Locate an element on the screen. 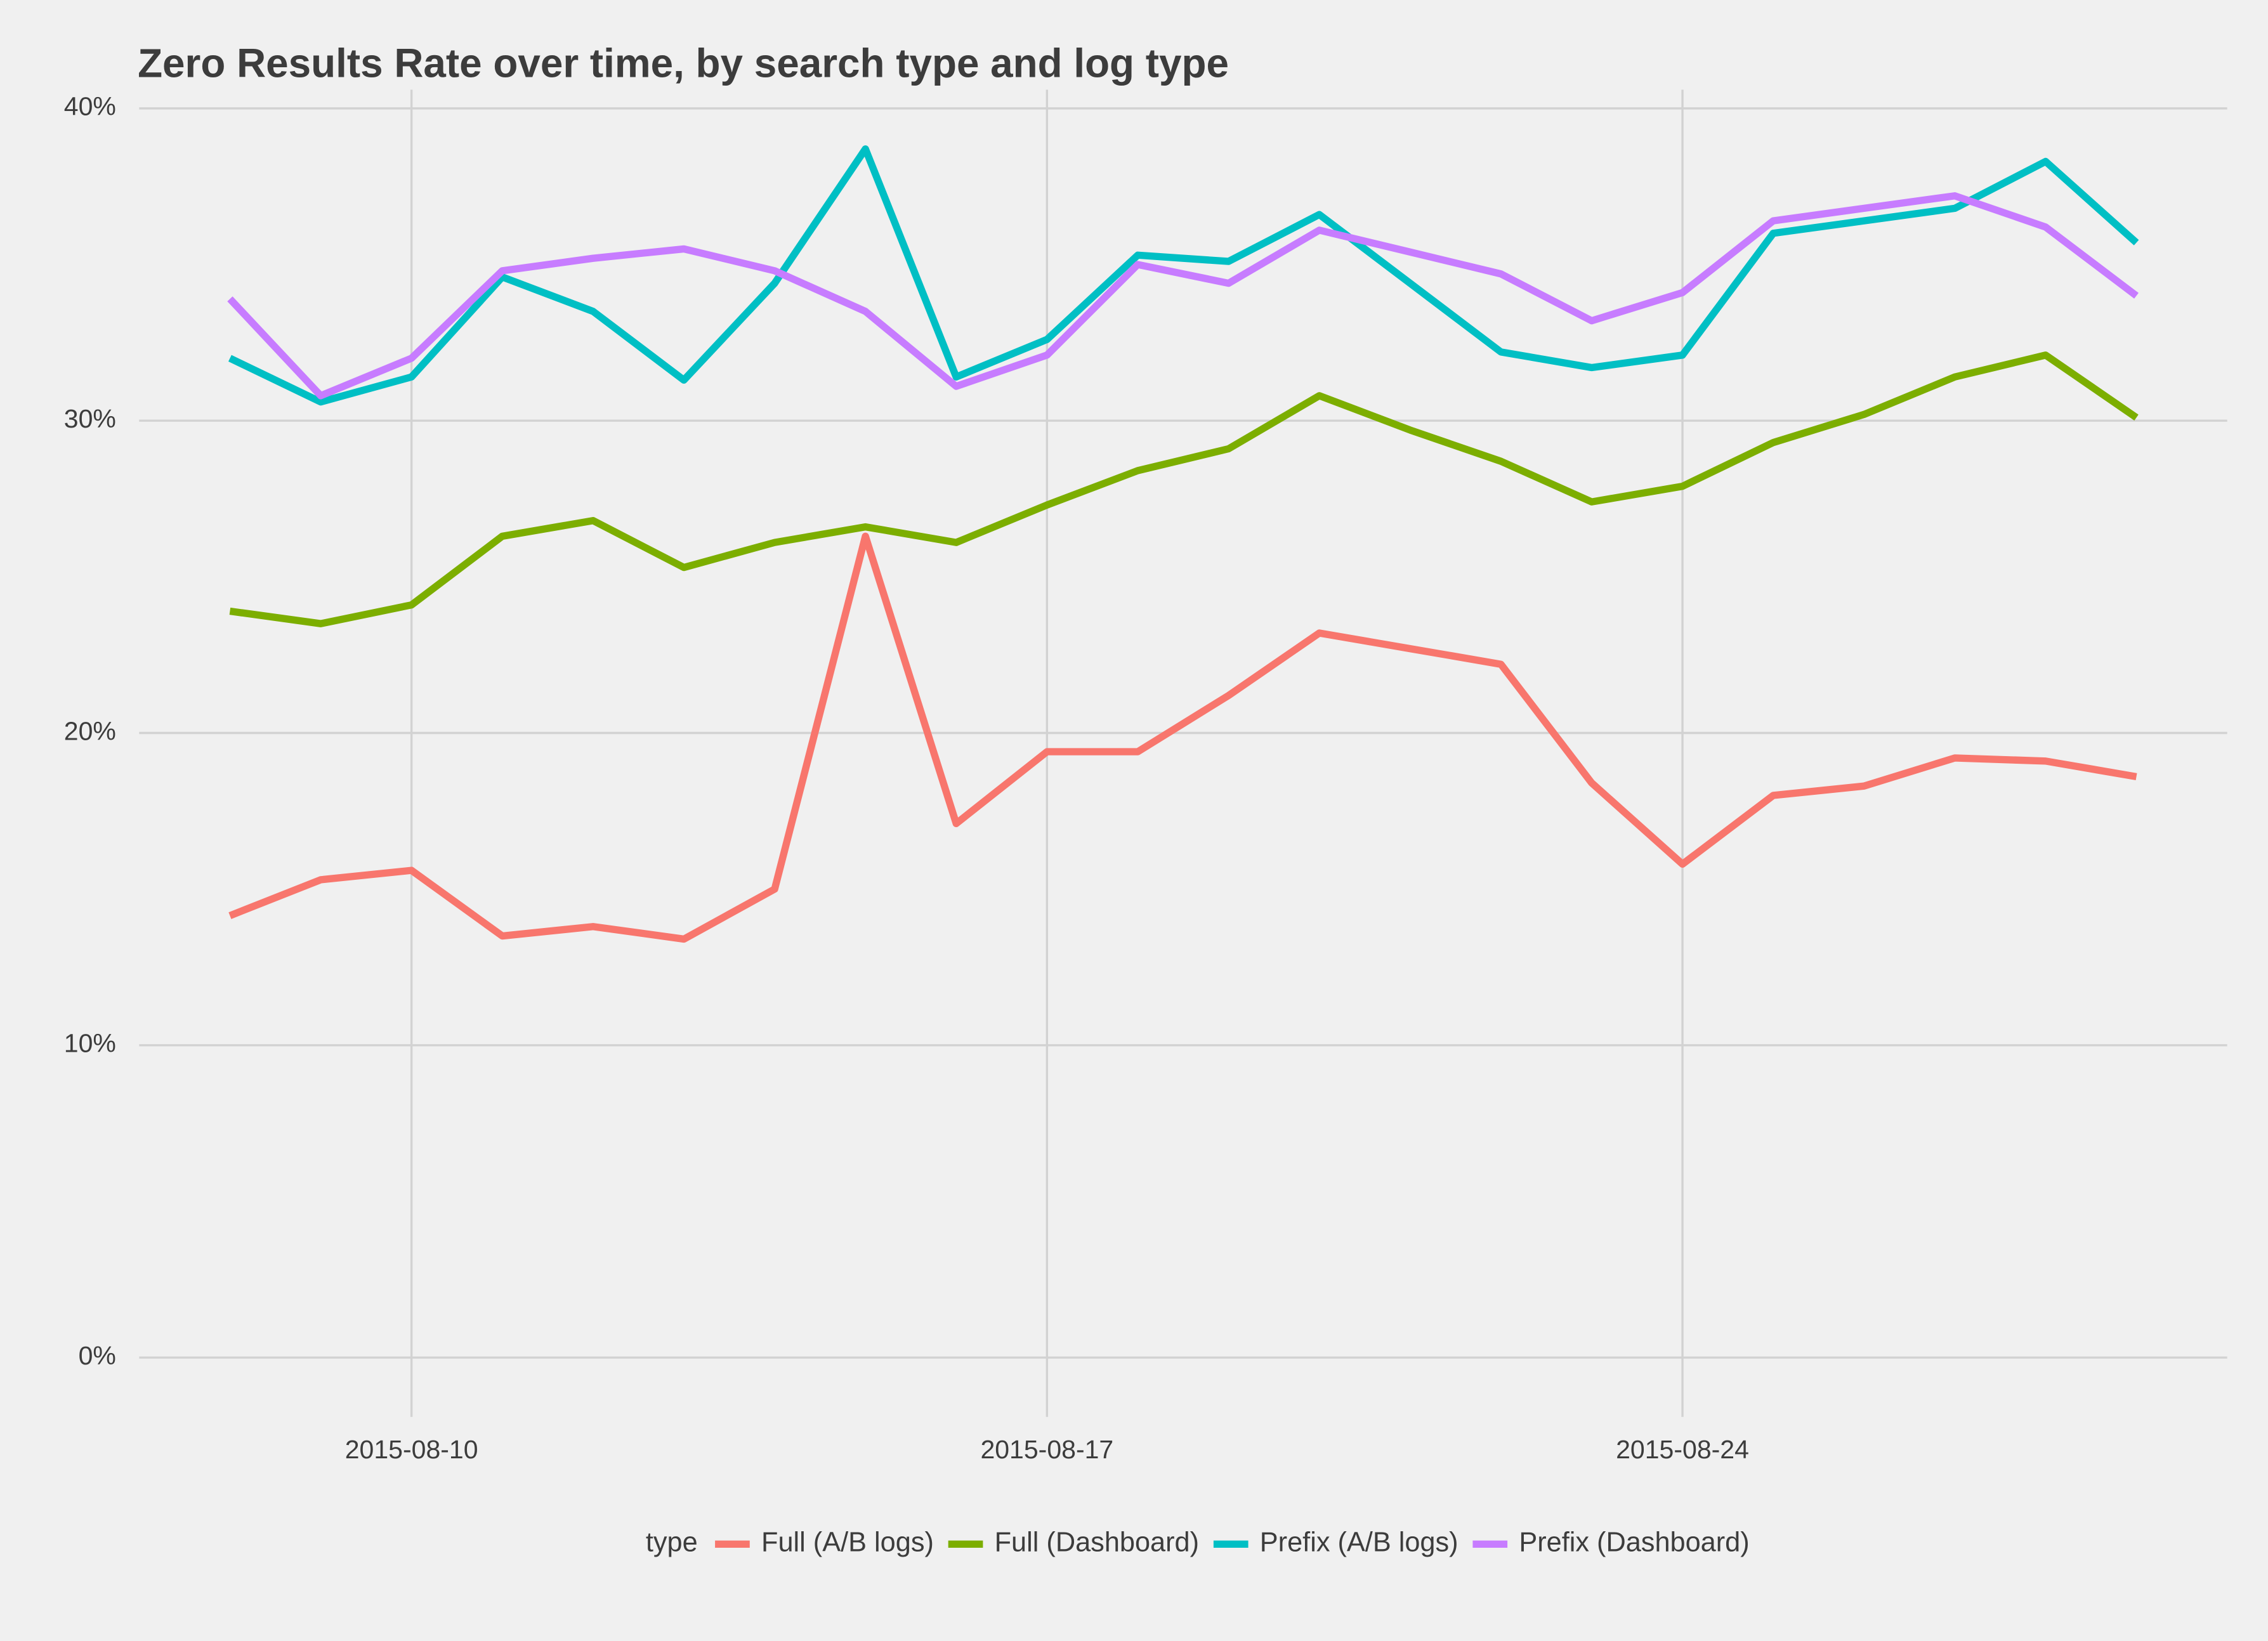 The height and width of the screenshot is (1641, 2268). x-tick-label: 2015-08-17 is located at coordinates (1046, 1449).